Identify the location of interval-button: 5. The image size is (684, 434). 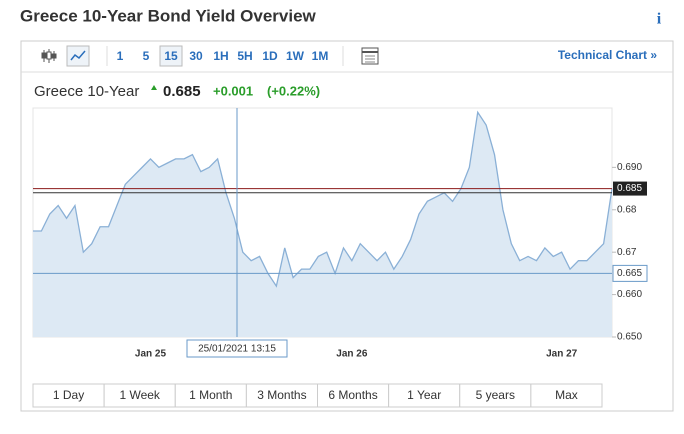
(146, 56).